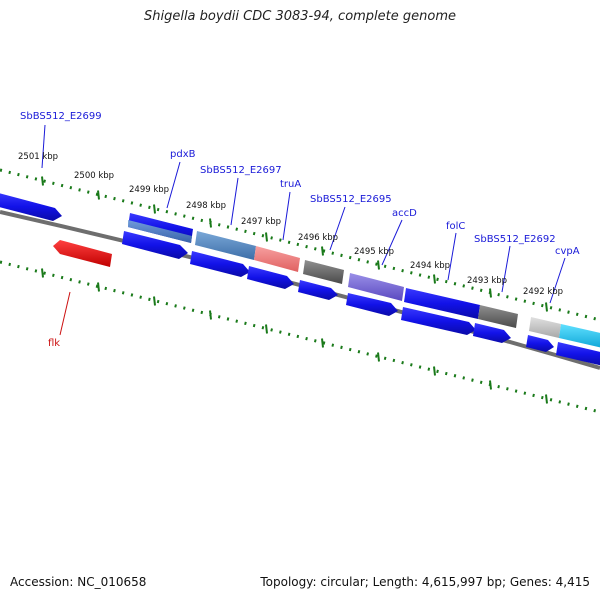 This screenshot has width=600, height=600. What do you see at coordinates (376, 287) in the screenshot?
I see `gene-forward-accd` at bounding box center [376, 287].